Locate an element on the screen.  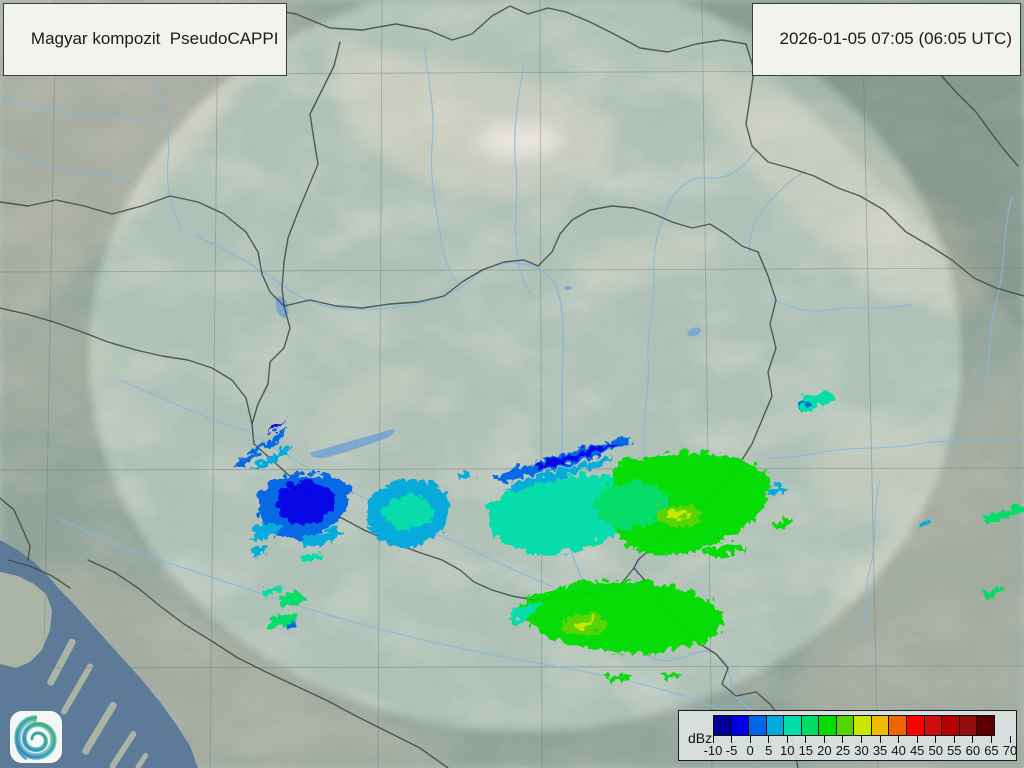
dbz-legend: dBz -10 -5 0 5 10 15 20 25 30 35 40 45 50 55 60 65 70 is located at coordinates (847, 735).